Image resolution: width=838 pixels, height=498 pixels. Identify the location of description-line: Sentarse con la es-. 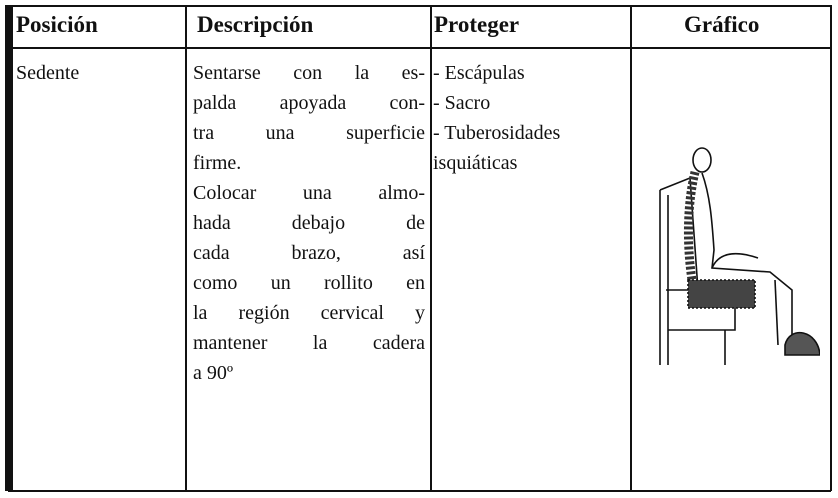
(309, 73).